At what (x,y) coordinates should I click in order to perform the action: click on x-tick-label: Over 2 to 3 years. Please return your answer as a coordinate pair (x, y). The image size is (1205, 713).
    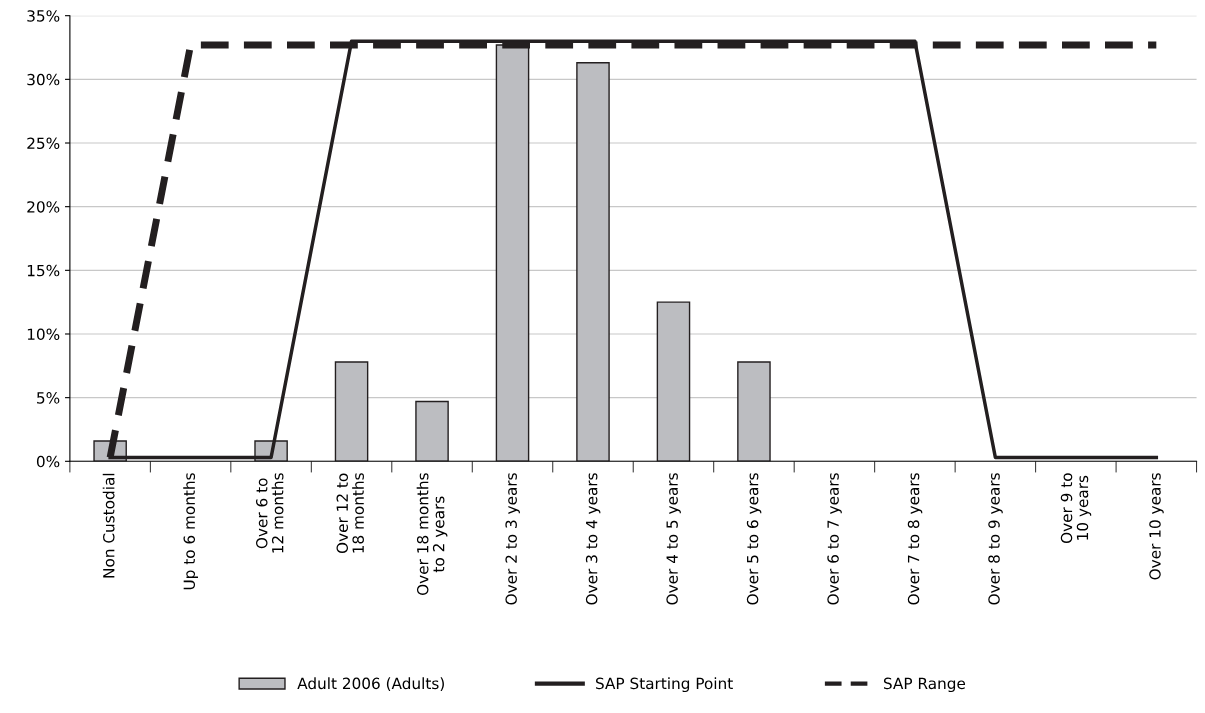
    Looking at the image, I should click on (512, 539).